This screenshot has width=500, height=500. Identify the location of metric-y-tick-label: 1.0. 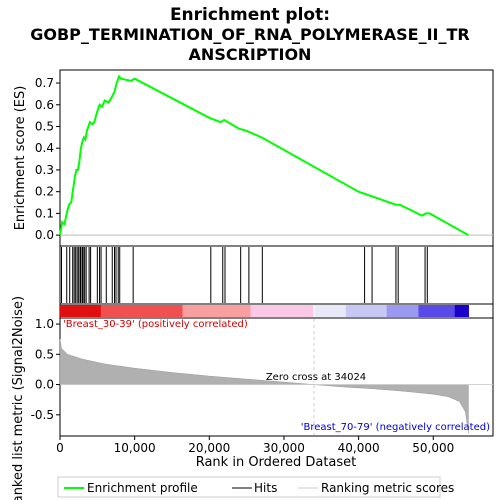
(44, 324).